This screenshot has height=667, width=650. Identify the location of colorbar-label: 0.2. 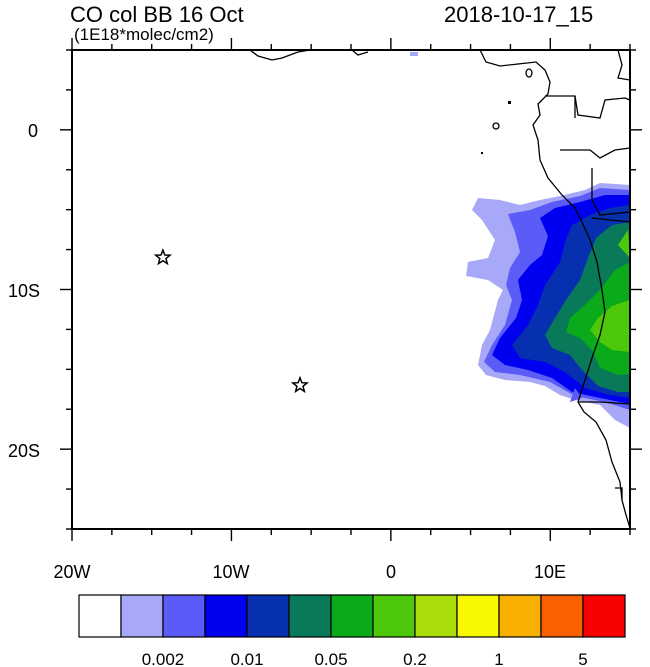
(415, 658).